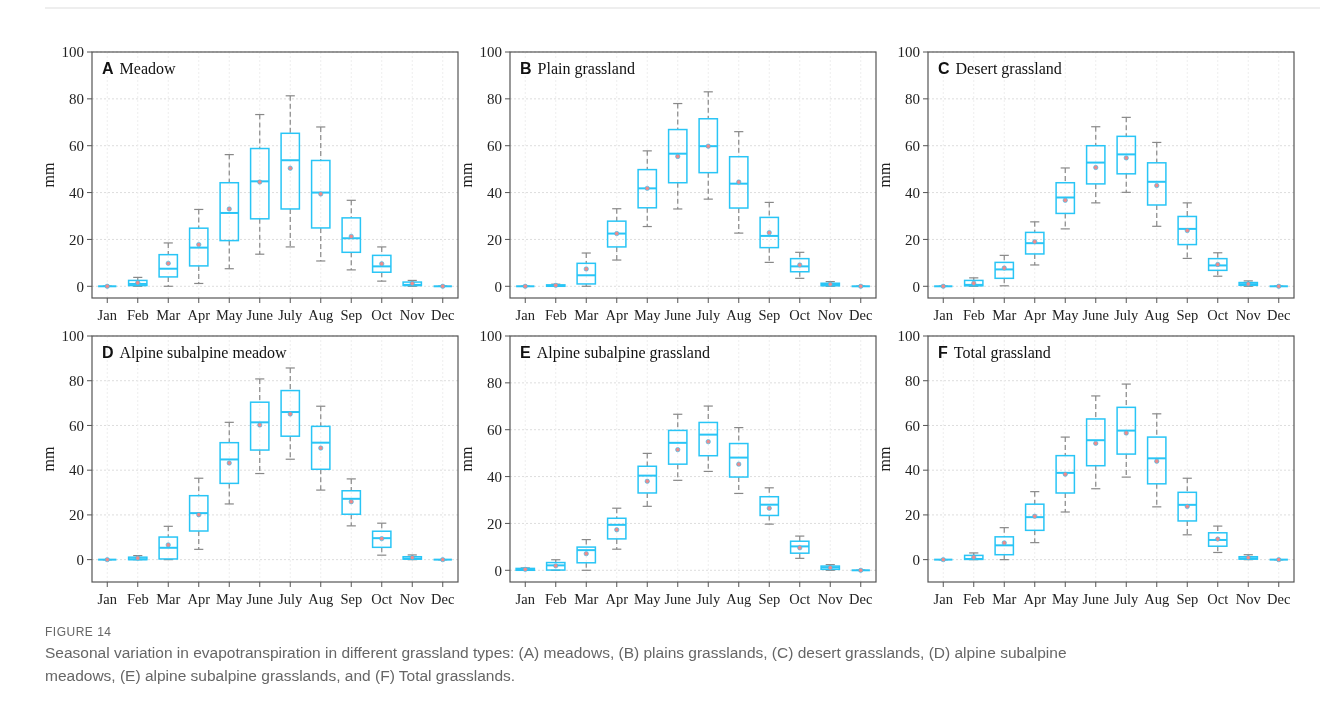 The image size is (1320, 710). Describe the element at coordinates (615, 353) in the screenshot. I see `text: E Alpine subalpine grassland` at that location.